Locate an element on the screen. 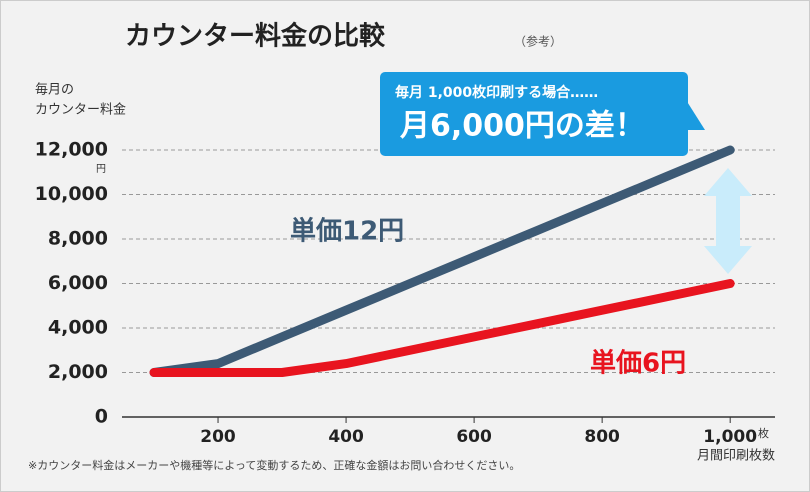 The height and width of the screenshot is (492, 810). callout: 毎月 1,000枚印刷する場合…… 月6,000円の差！ is located at coordinates (542, 114).